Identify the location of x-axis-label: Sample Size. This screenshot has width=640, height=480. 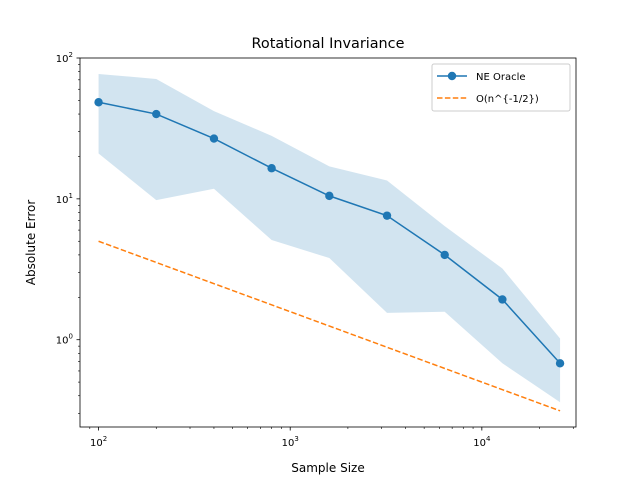
(327, 468).